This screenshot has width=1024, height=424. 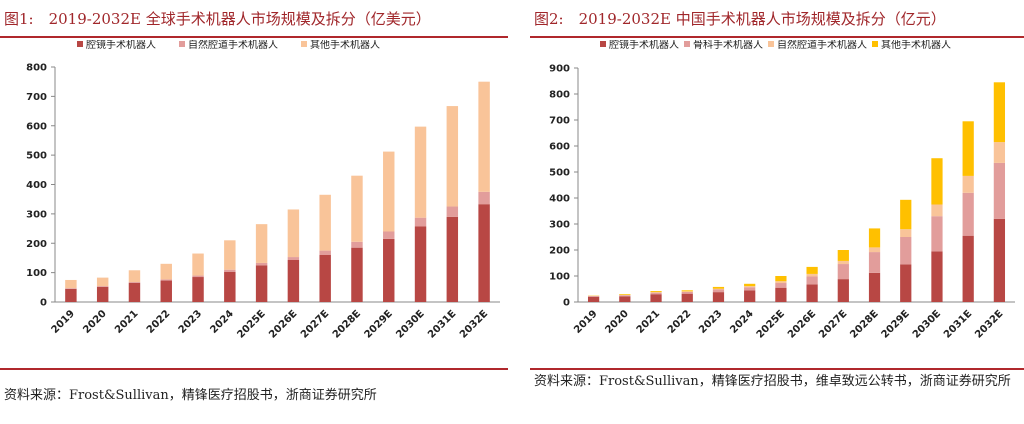 I want to click on x-tick-label: 2022, so click(x=679, y=321).